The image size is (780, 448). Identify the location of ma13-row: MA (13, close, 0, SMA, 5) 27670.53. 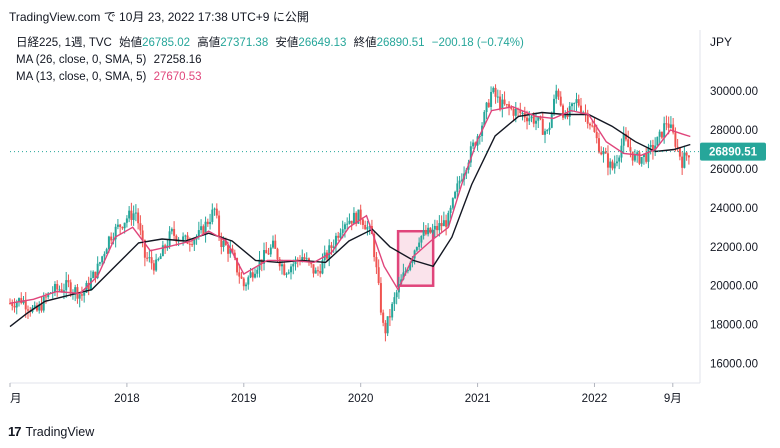
(270, 77).